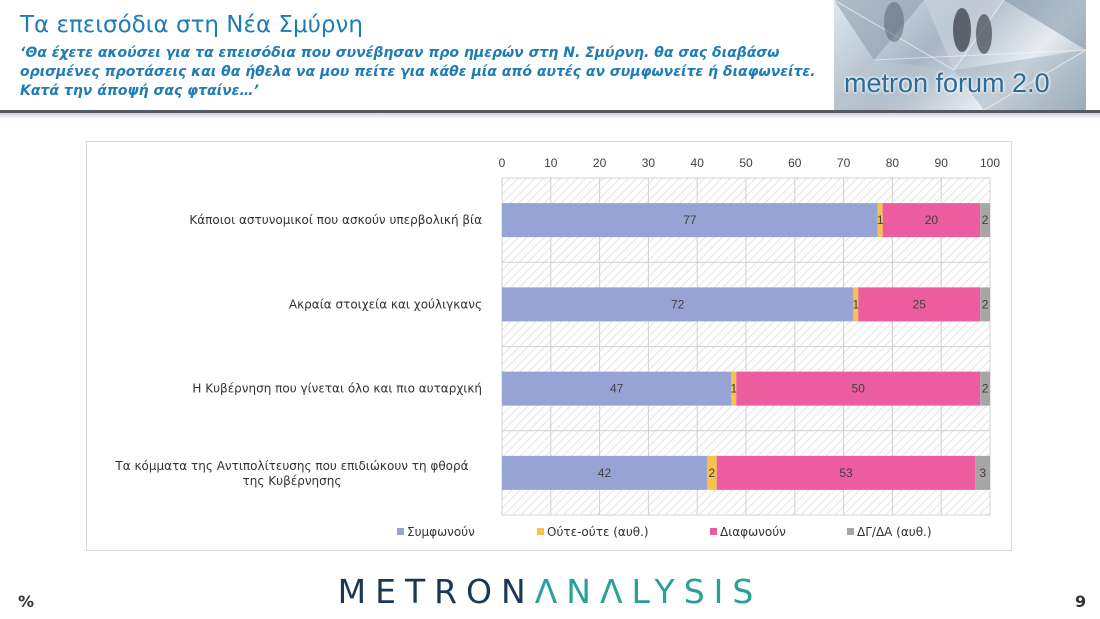 This screenshot has height=619, width=1100. Describe the element at coordinates (649, 163) in the screenshot. I see `x-tick-label: 30` at that location.